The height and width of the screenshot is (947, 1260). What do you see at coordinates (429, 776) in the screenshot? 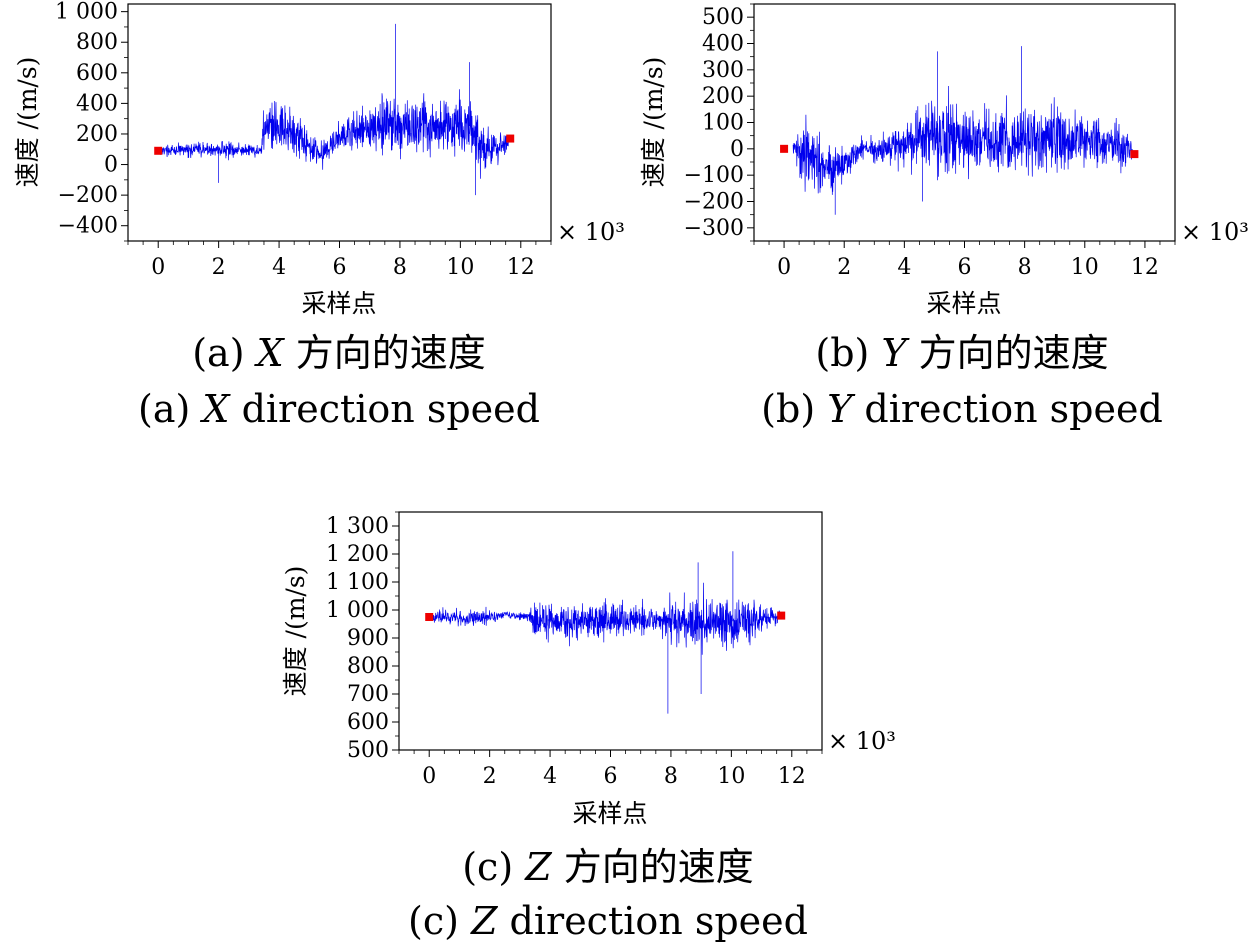
I see `panel-c-xtick-label: 0` at bounding box center [429, 776].